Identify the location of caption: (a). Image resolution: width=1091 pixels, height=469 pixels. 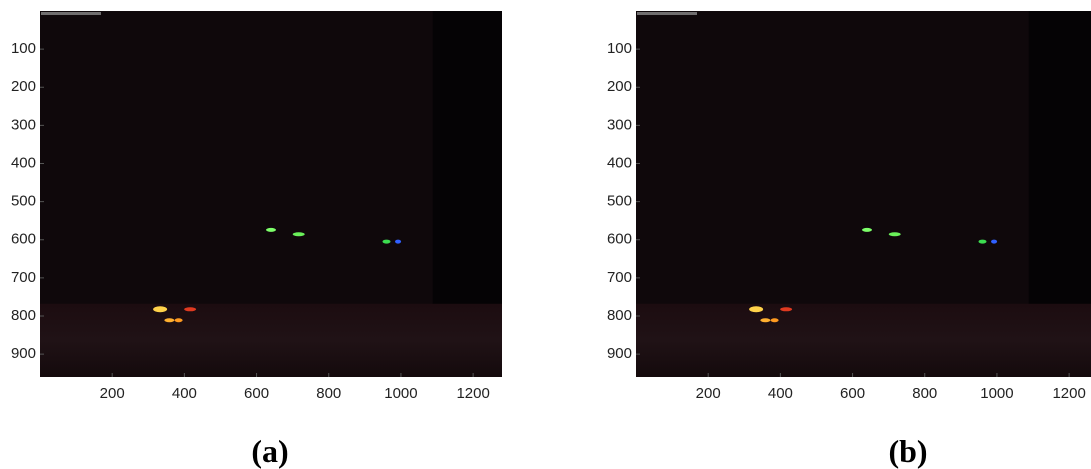
(269, 451).